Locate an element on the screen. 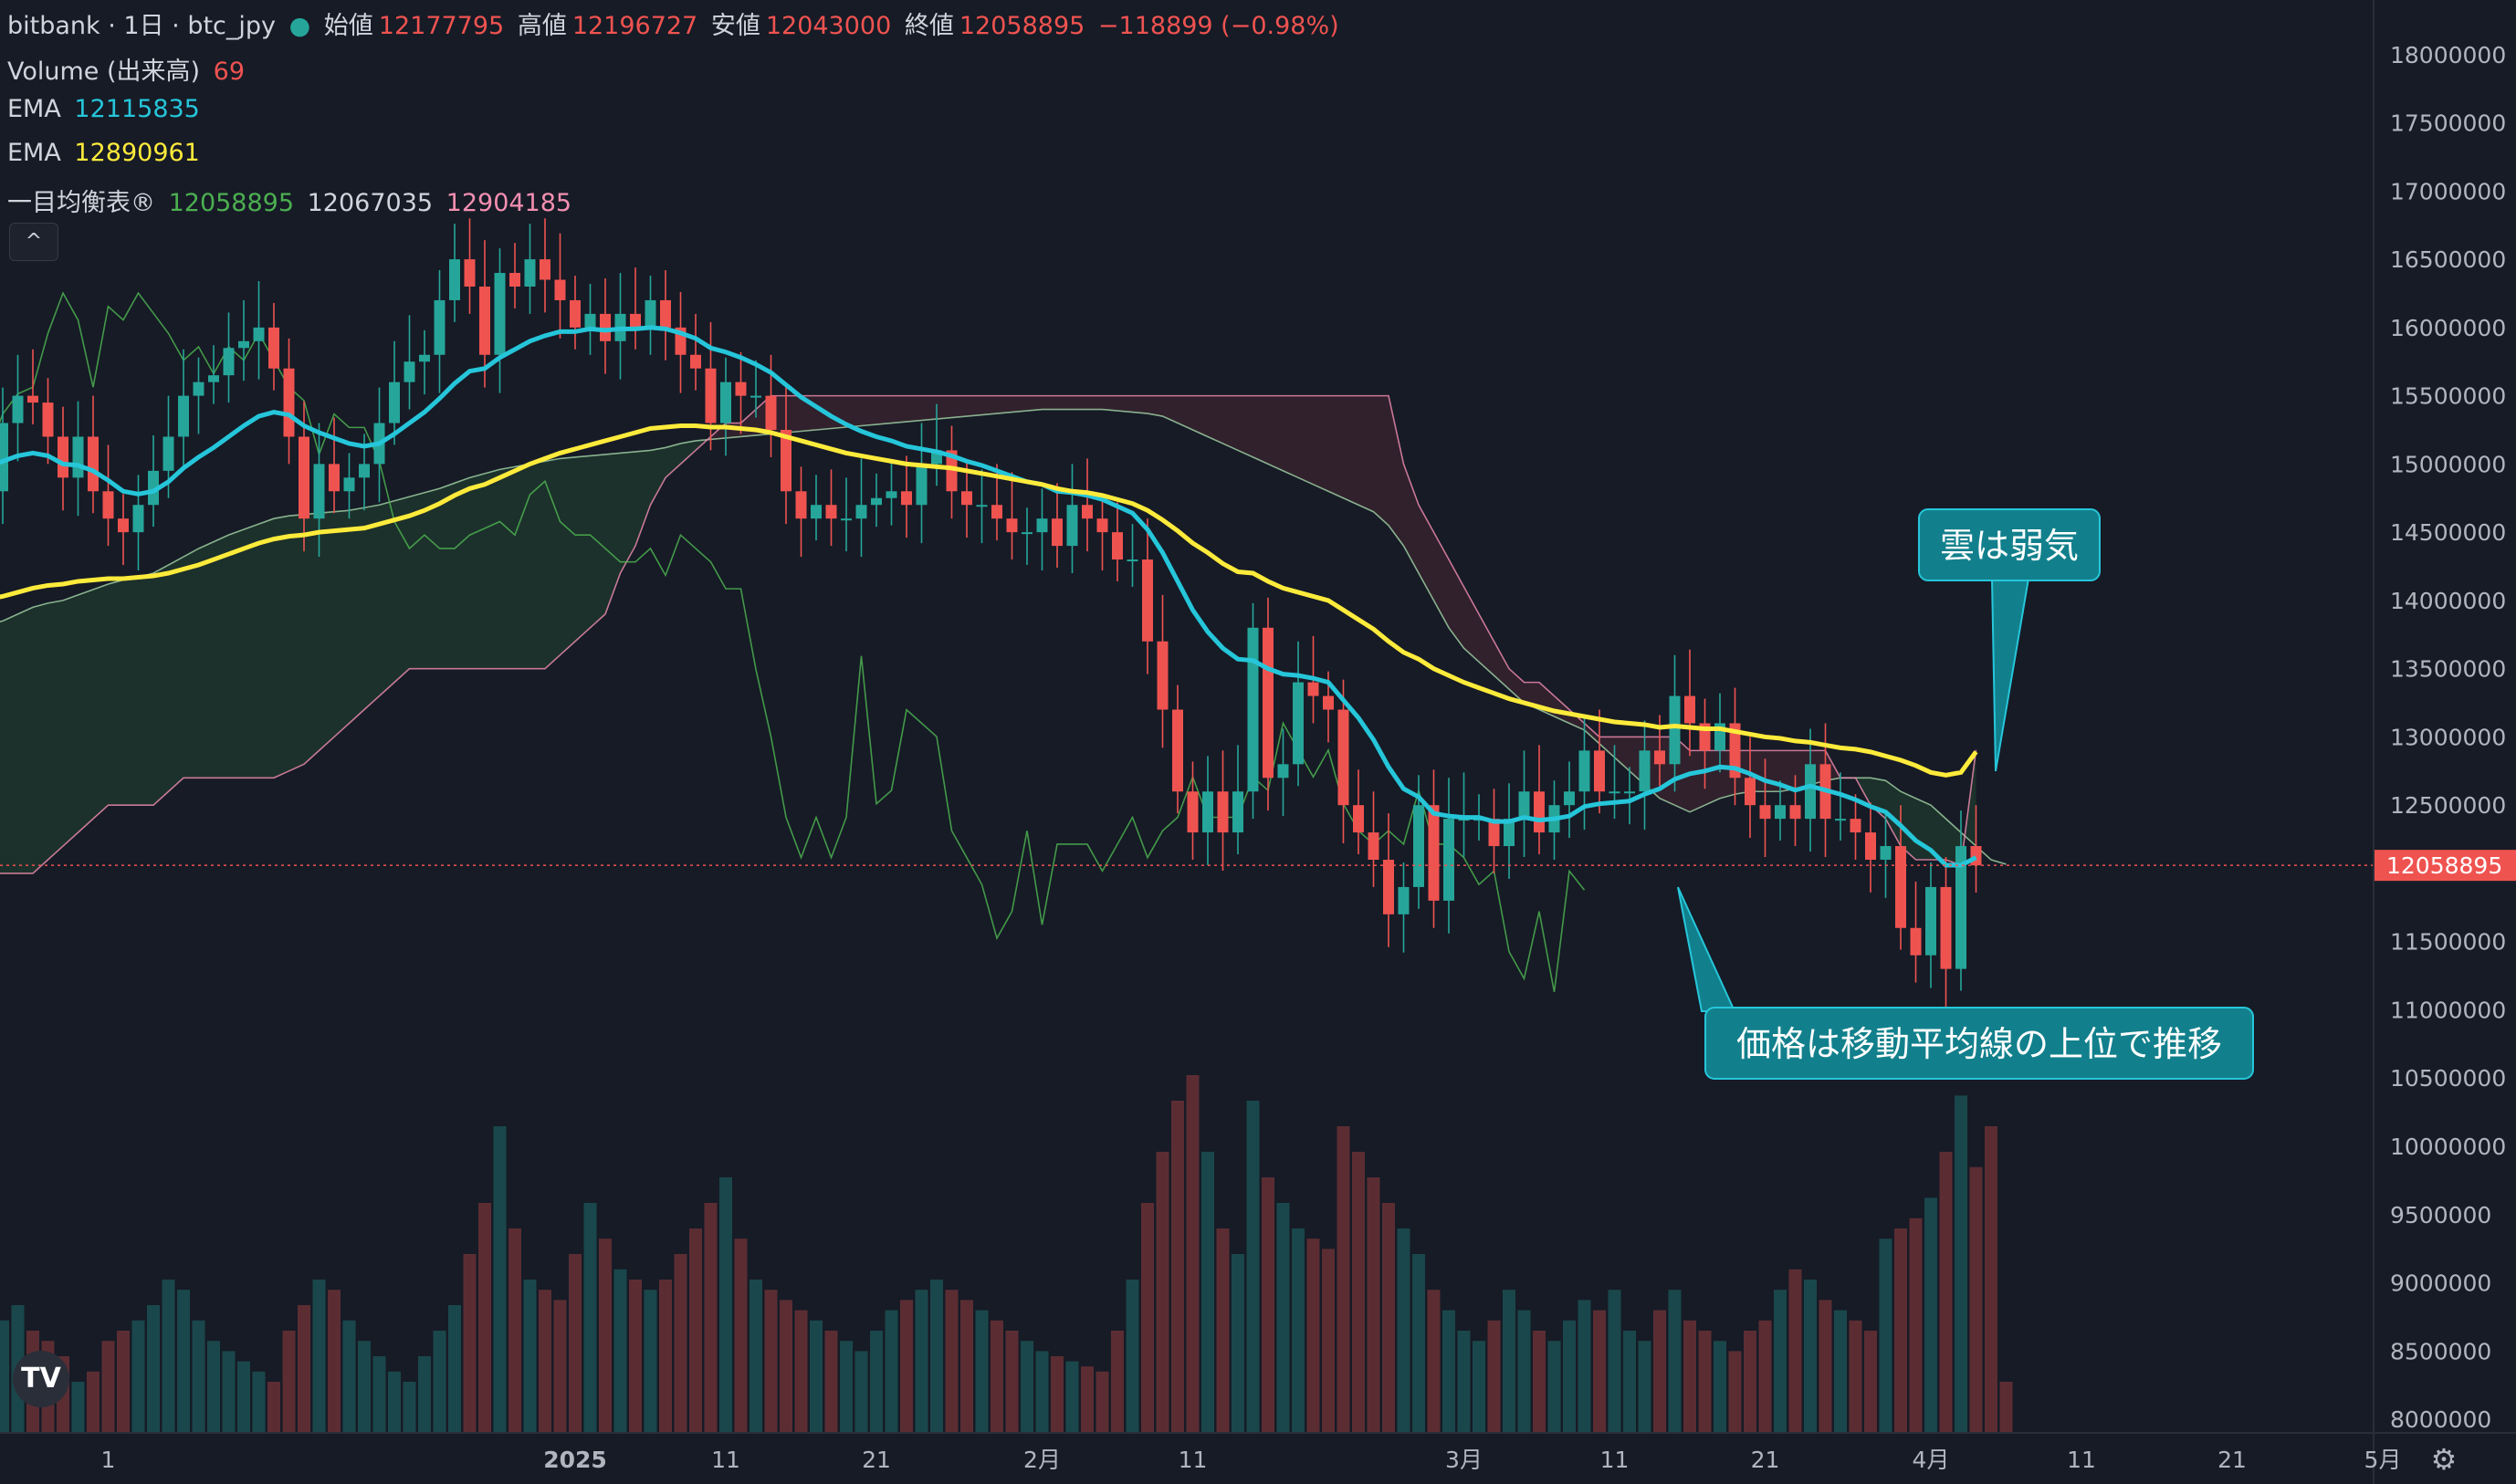 This screenshot has width=2516, height=1484. ichimoku-legend: 一目均衡表® 12058895 12067035 12904185 is located at coordinates (292, 200).